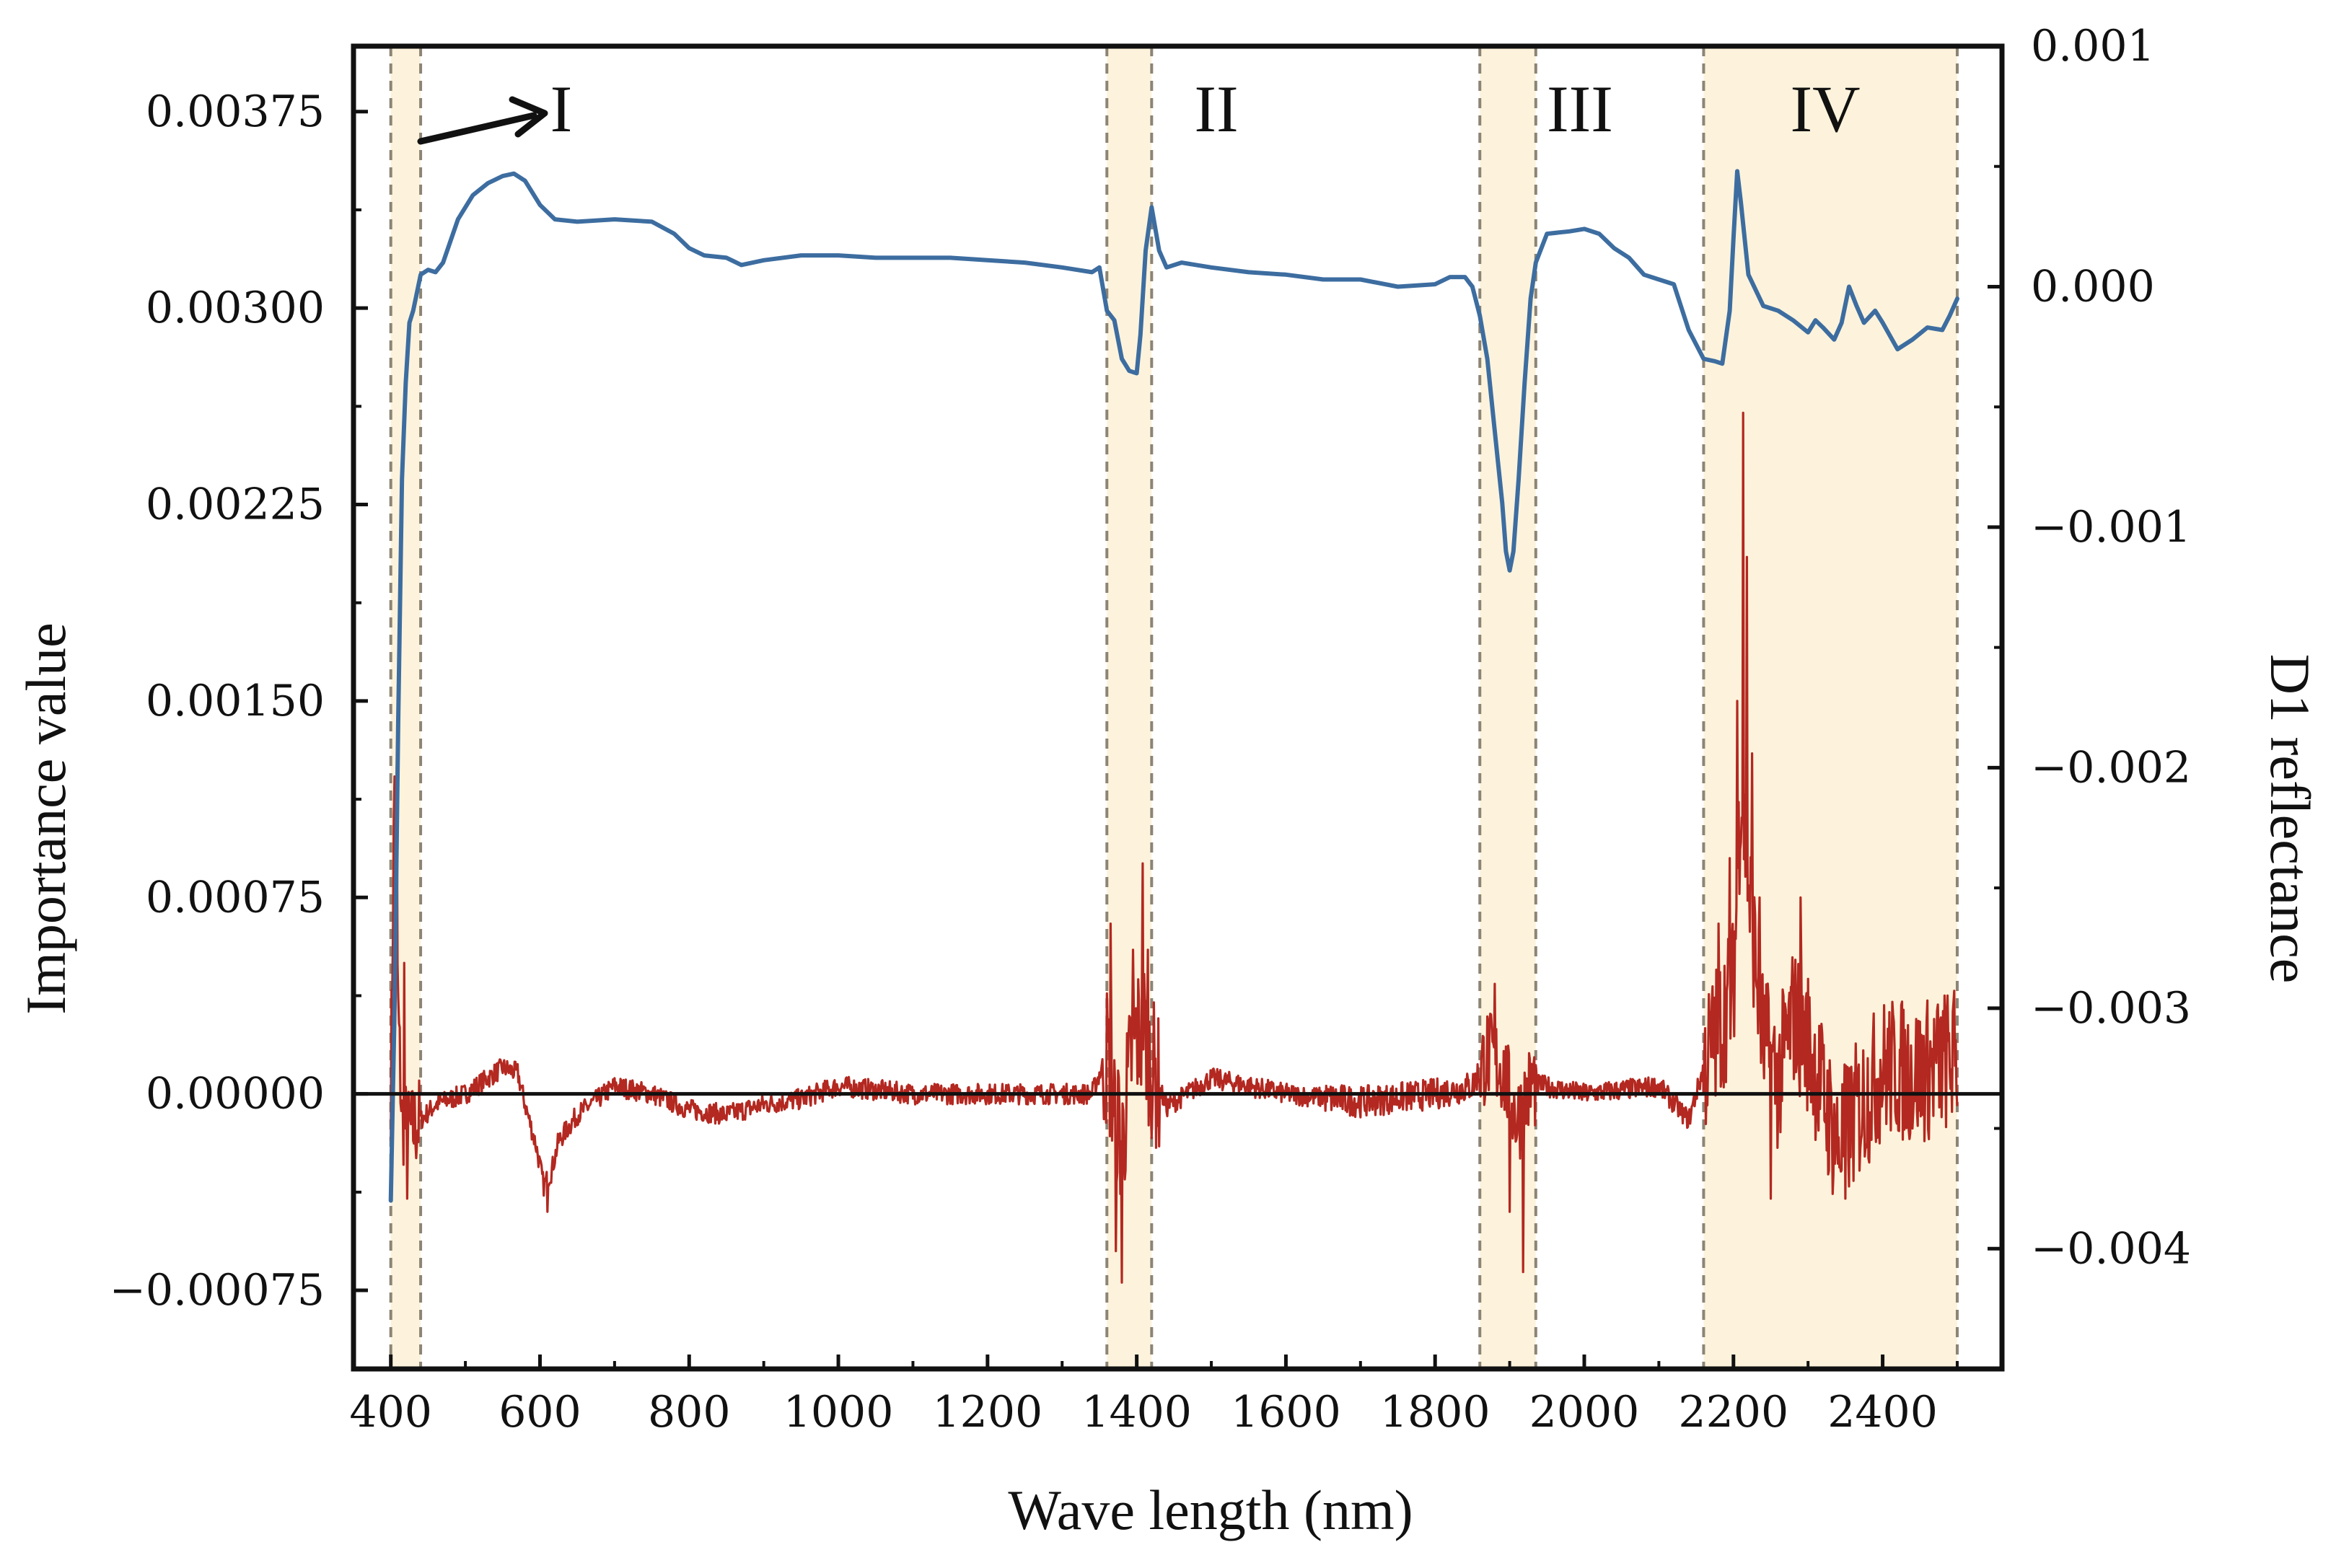  I want to click on y-left-tick-label: 0.00375, so click(236, 112).